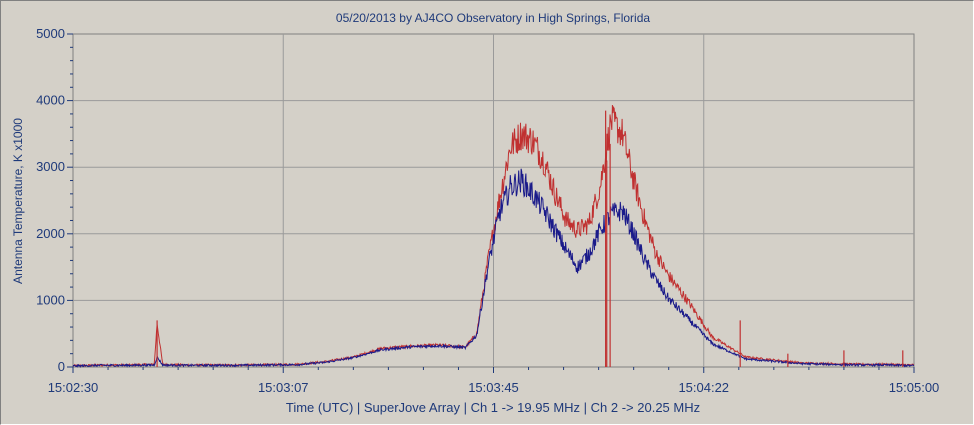 The height and width of the screenshot is (425, 974). What do you see at coordinates (50, 233) in the screenshot?
I see `y-tick-label: 2000` at bounding box center [50, 233].